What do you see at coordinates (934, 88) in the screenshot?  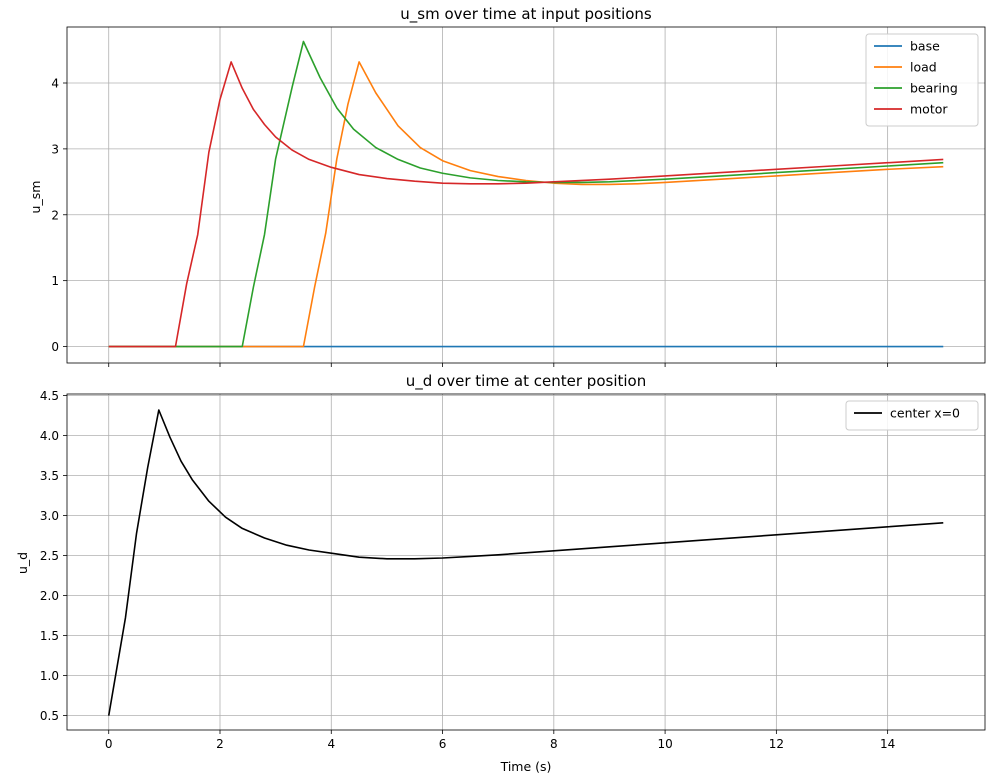 I see `top-legend-label: bearing` at bounding box center [934, 88].